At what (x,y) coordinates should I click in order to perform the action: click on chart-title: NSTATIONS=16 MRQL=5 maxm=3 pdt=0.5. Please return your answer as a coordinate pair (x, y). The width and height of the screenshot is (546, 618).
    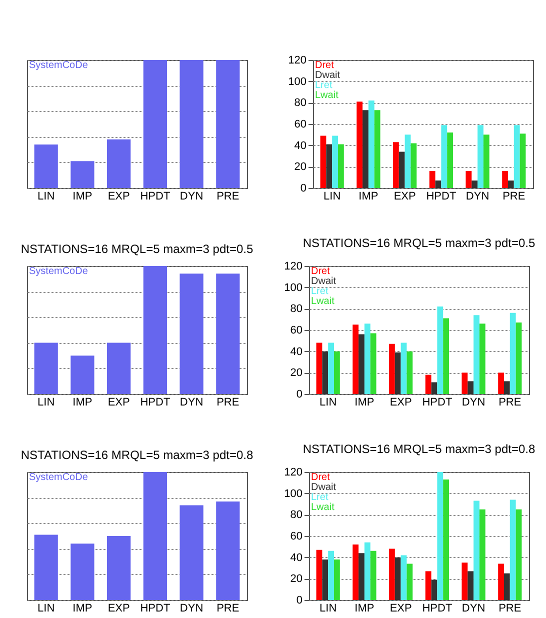
    Looking at the image, I should click on (419, 243).